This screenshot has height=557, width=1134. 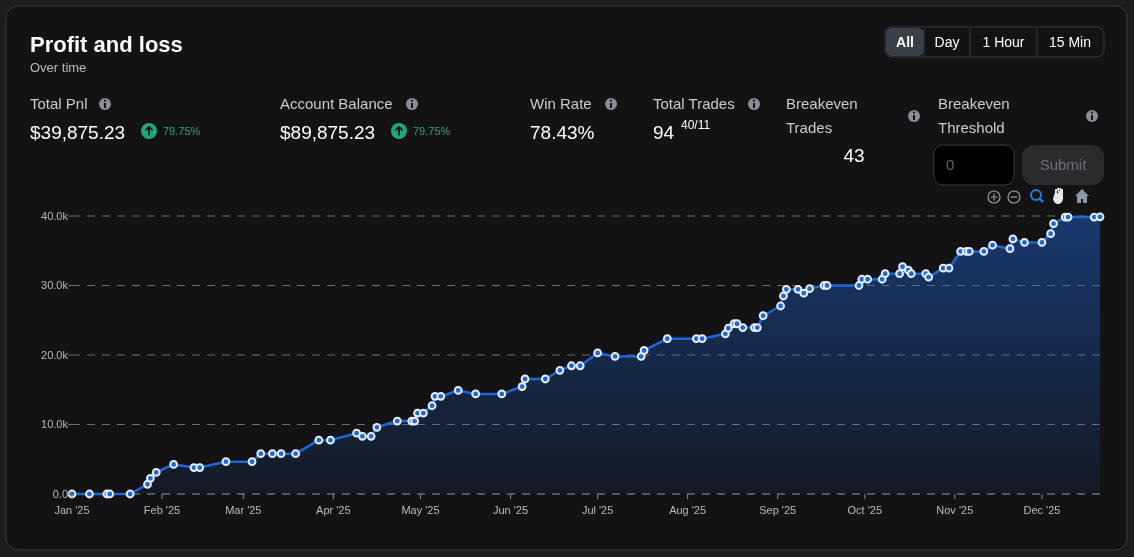 What do you see at coordinates (950, 164) in the screenshot?
I see `text: 0` at bounding box center [950, 164].